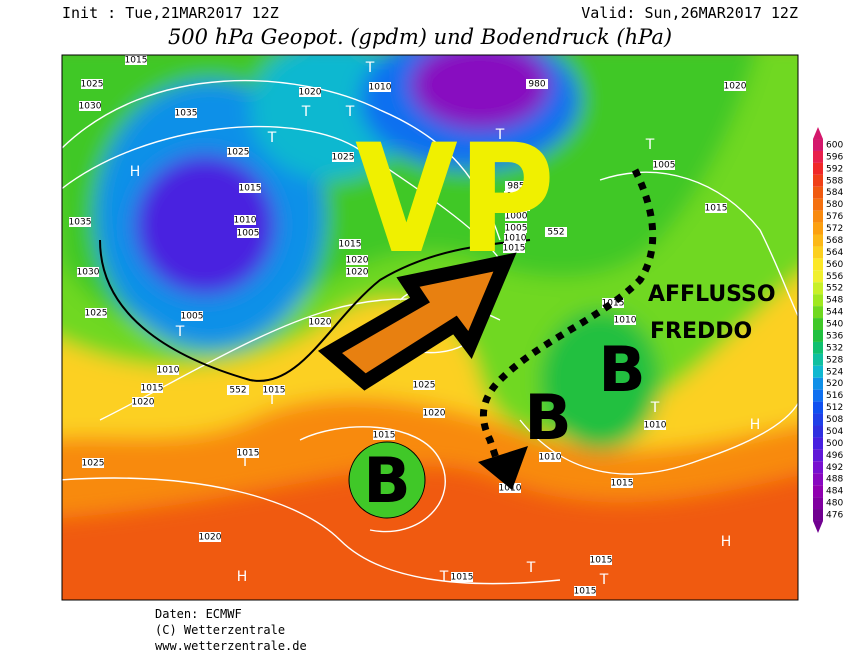  I want to click on valid-time: Valid: Sun,26MAR2017 12Z, so click(689, 13).